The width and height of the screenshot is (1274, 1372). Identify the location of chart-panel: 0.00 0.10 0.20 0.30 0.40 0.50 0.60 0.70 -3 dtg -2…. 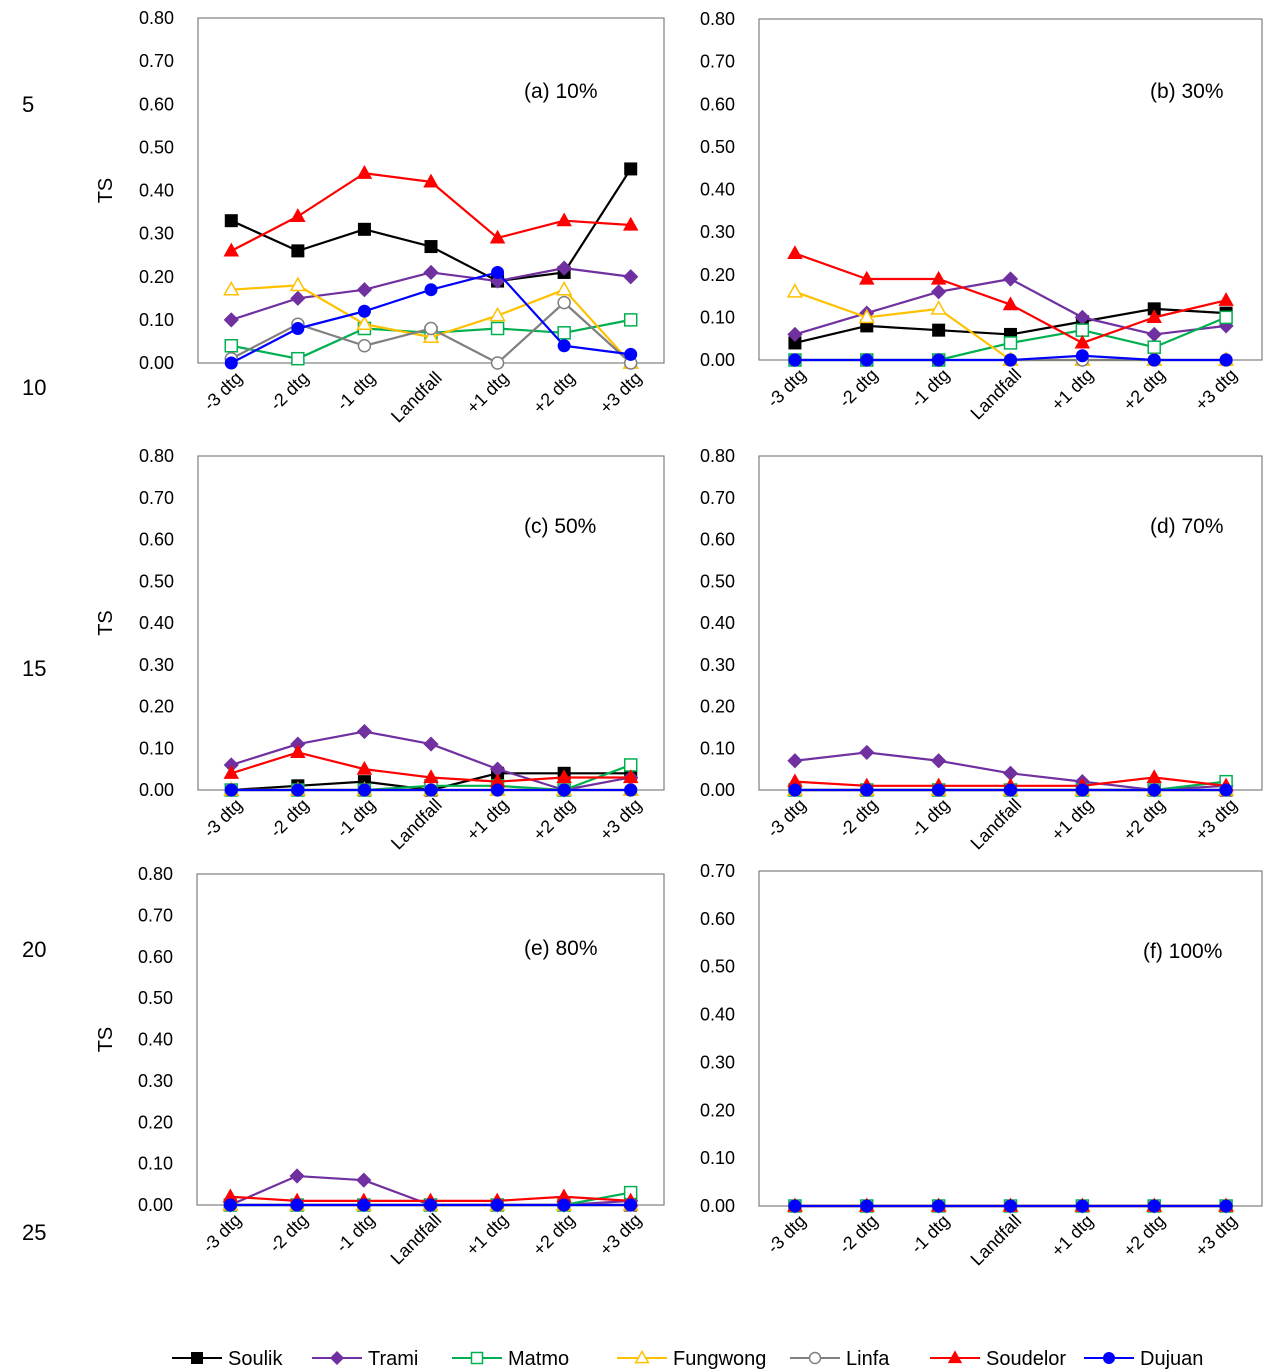
(981, 1065).